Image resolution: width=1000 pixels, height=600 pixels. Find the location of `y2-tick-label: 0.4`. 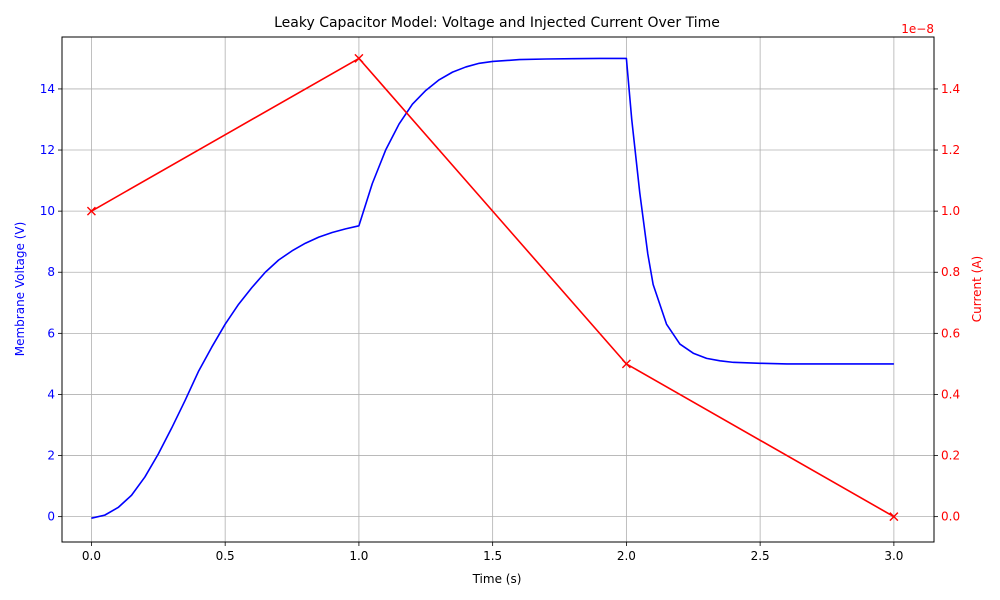

y2-tick-label: 0.4 is located at coordinates (950, 394).